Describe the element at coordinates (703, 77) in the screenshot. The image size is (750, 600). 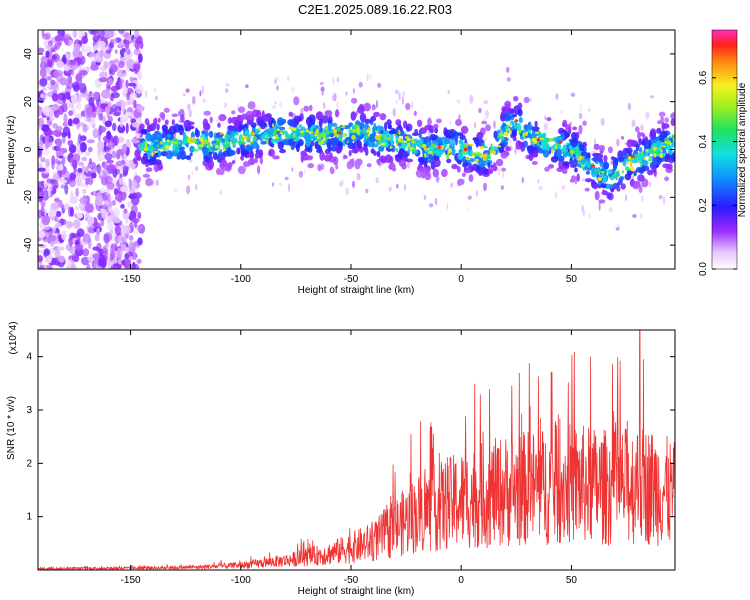
I see `colorbar-tick-label: 0.6` at that location.